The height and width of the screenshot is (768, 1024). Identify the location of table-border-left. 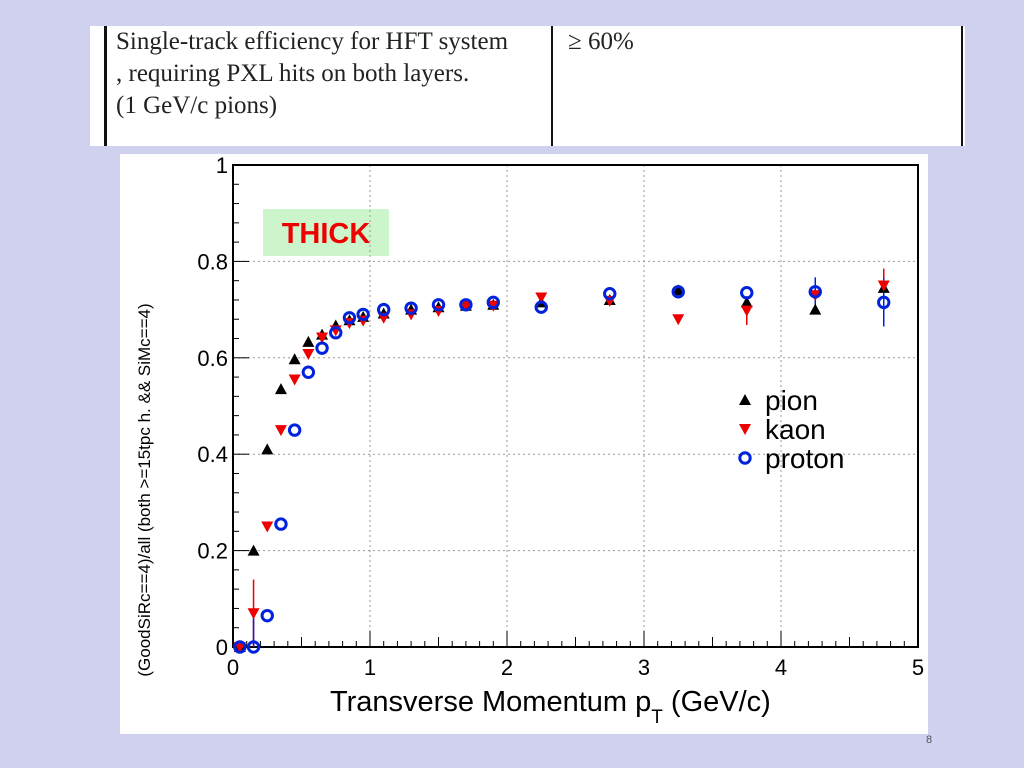
(105, 86).